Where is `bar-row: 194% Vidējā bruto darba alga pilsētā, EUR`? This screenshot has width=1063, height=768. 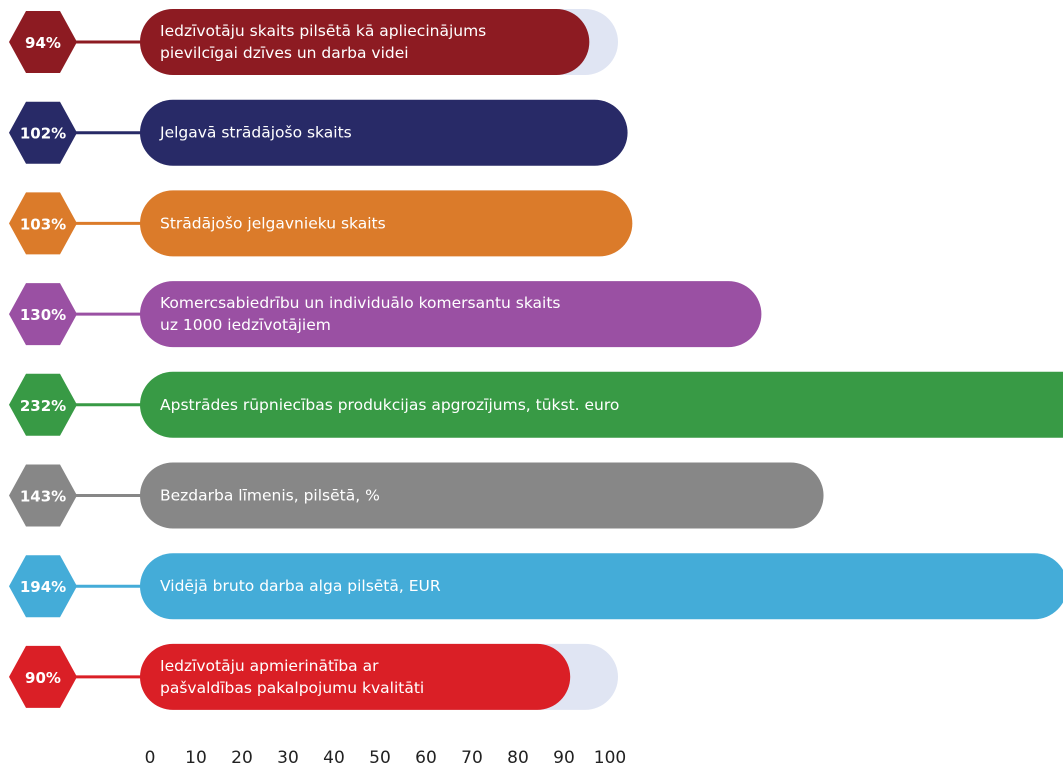
bar-row: 194% Vidējā bruto darba alga pilsētā, EUR is located at coordinates (536, 586).